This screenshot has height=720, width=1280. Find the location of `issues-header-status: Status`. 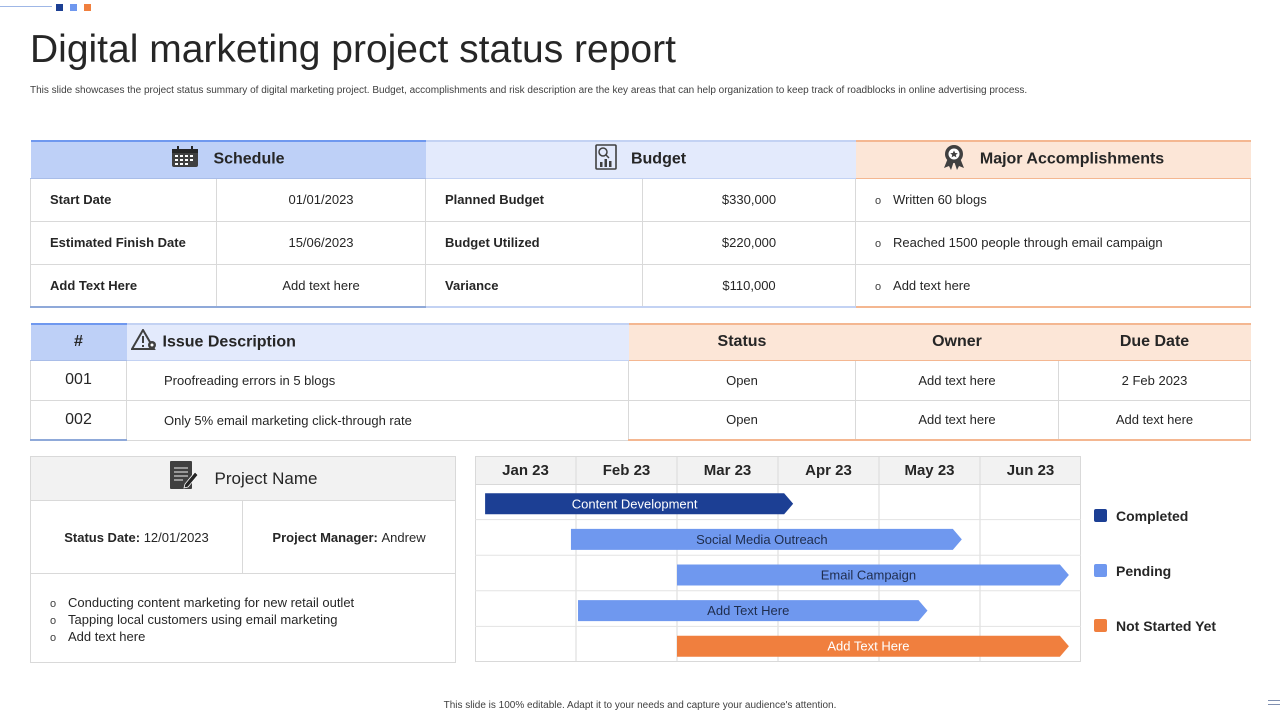

issues-header-status: Status is located at coordinates (742, 342).